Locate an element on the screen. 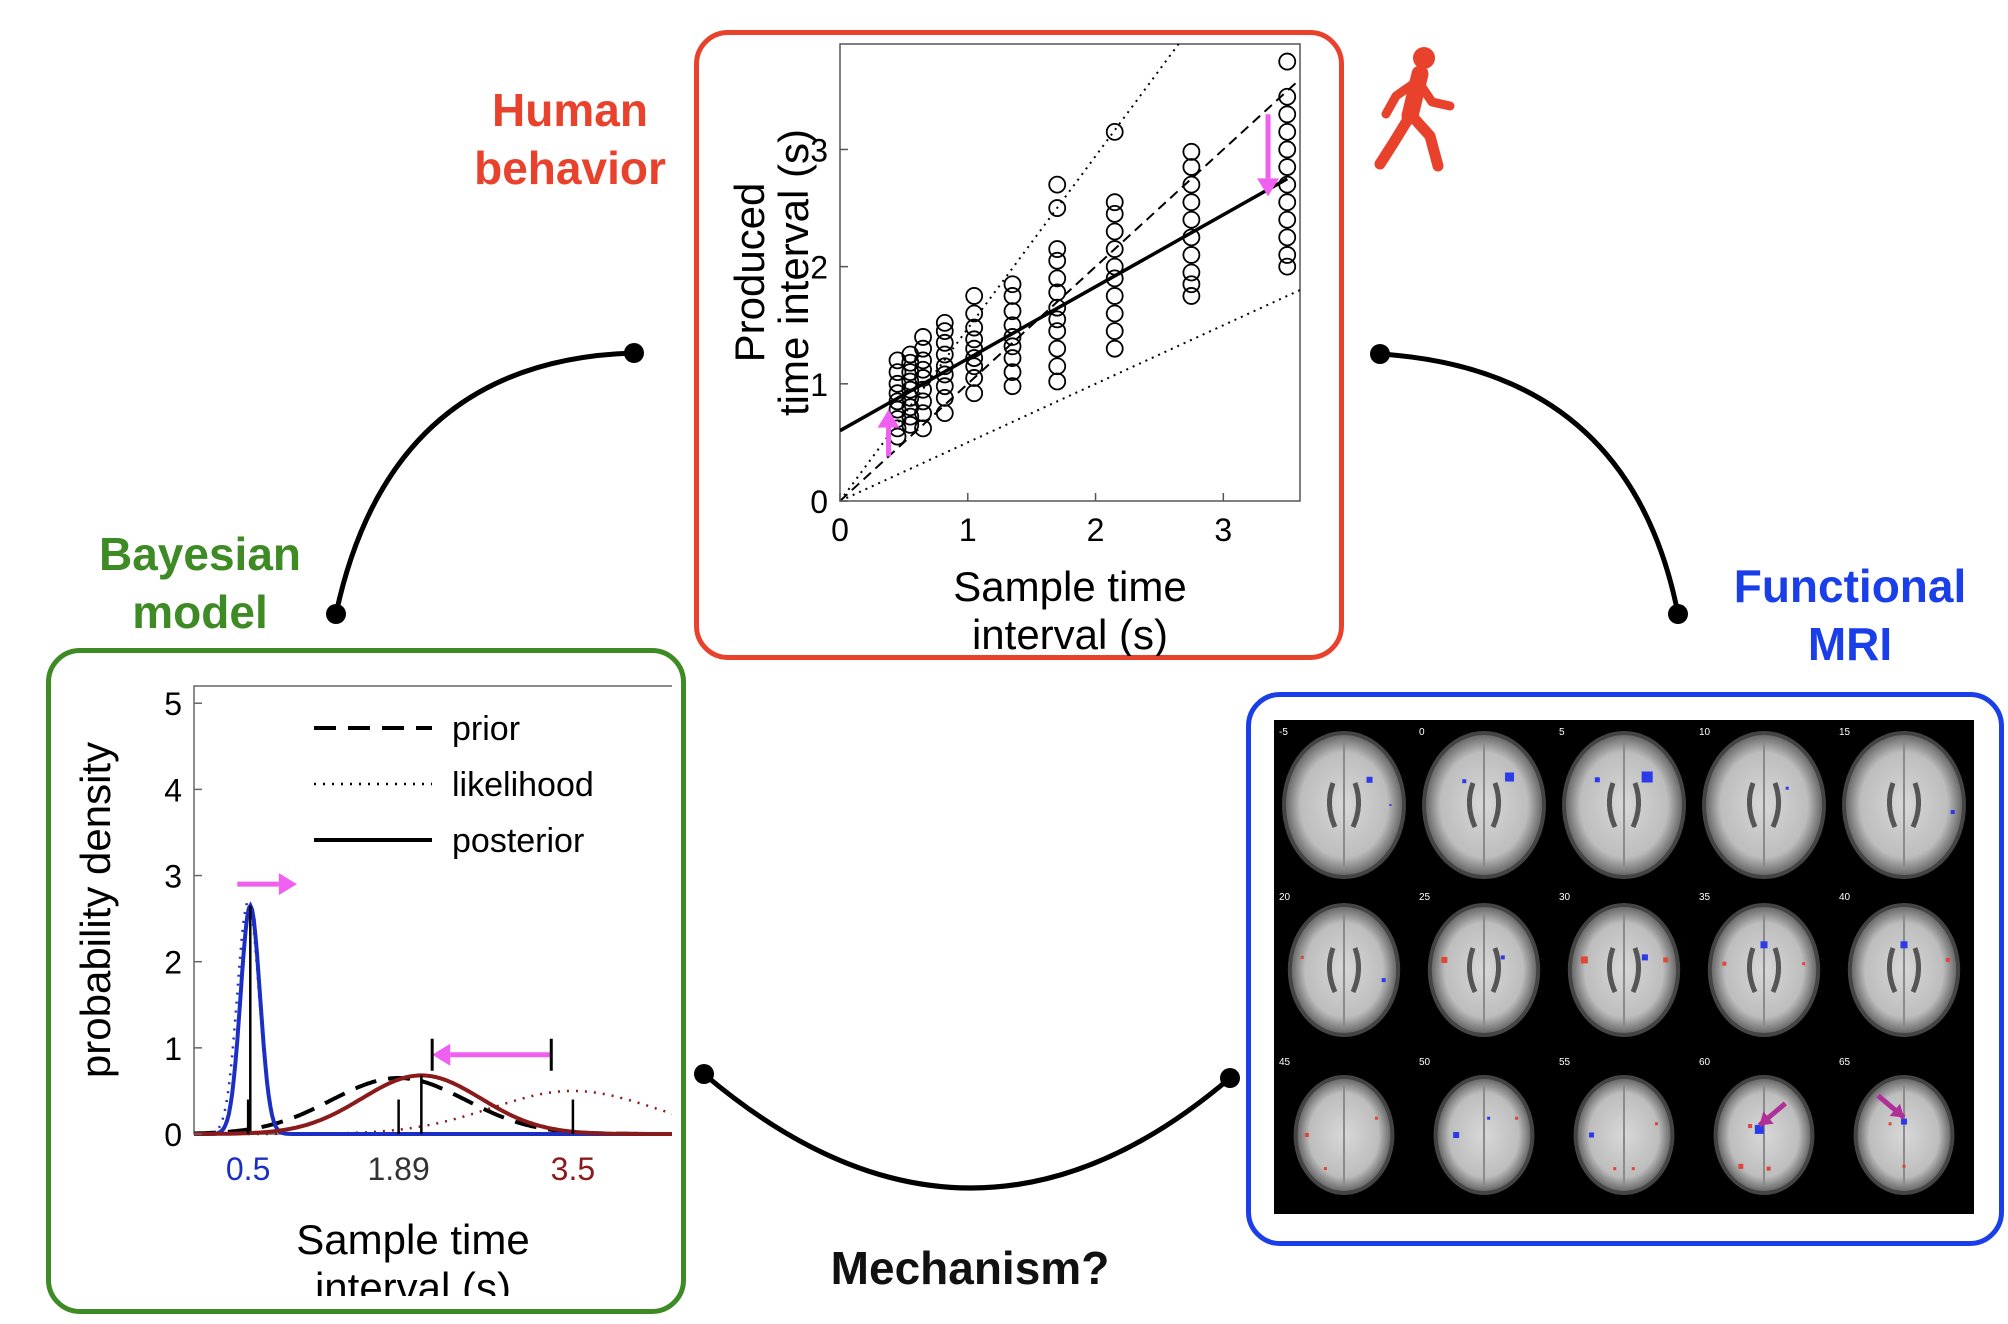  x-axis-label: Sample time is located at coordinates (412, 1239).